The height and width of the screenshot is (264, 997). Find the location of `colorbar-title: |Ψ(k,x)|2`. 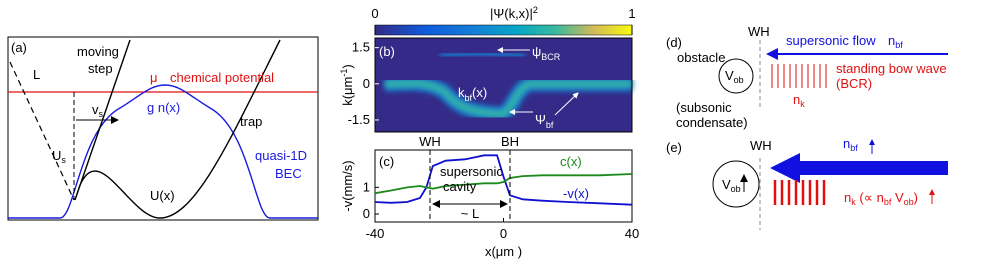

colorbar-title: |Ψ(k,x)|2 is located at coordinates (514, 13).